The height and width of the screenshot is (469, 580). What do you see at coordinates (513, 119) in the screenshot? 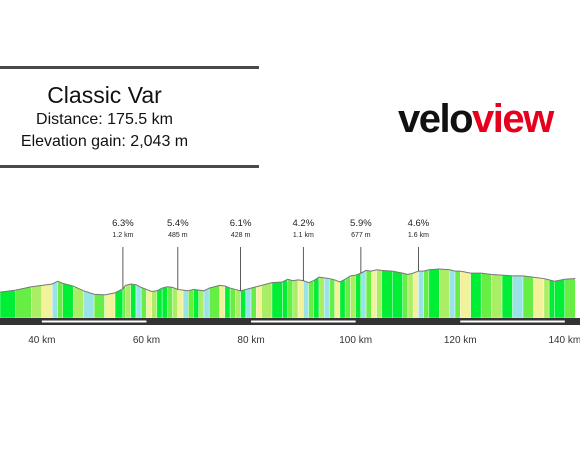
I see `logo-part-view: view` at bounding box center [513, 119].